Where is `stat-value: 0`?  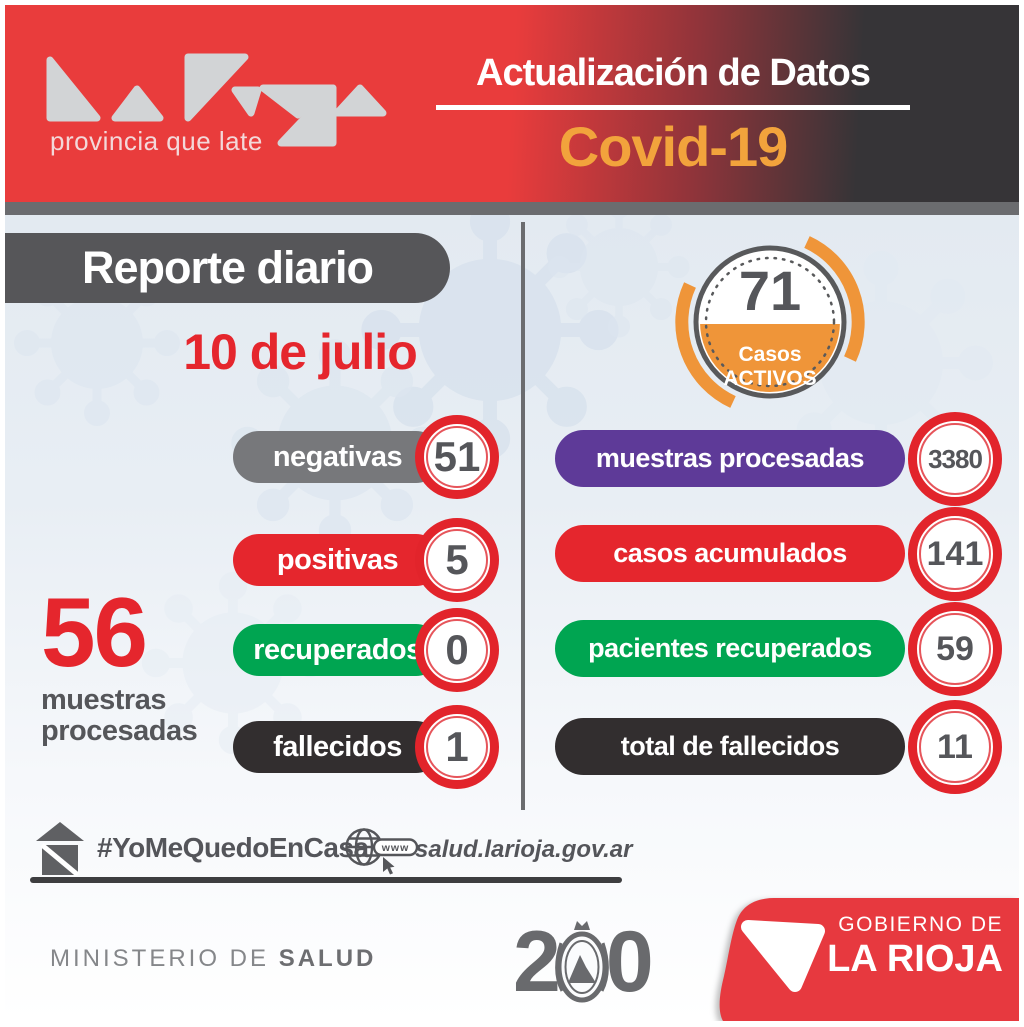
stat-value: 0 is located at coordinates (457, 649).